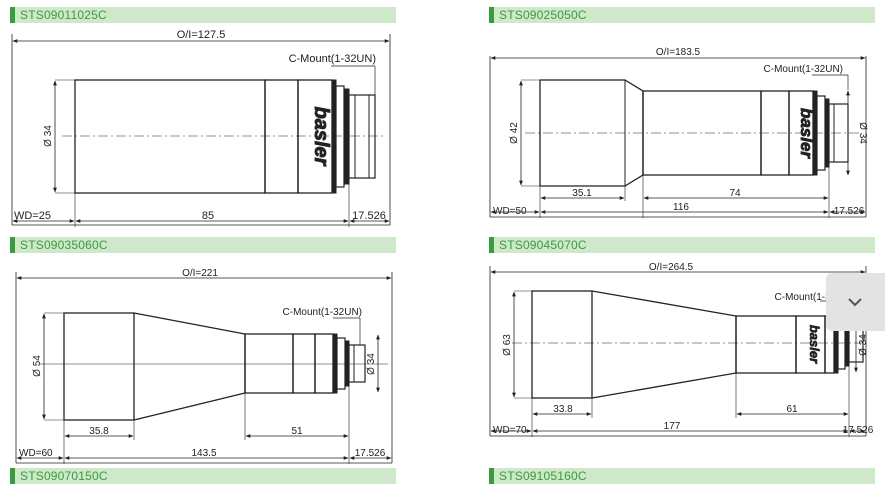 This screenshot has height=495, width=885. Describe the element at coordinates (792, 409) in the screenshot. I see `mid-length-label: 61` at that location.